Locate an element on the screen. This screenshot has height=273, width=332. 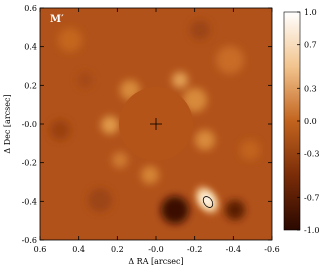
x-tick-label: 0.4 is located at coordinates (78, 249).